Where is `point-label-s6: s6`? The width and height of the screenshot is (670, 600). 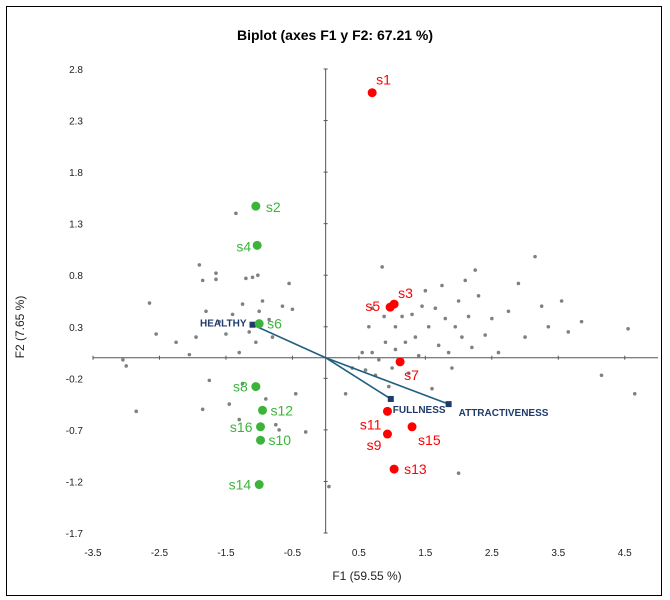
point-label-s6: s6 is located at coordinates (274, 324).